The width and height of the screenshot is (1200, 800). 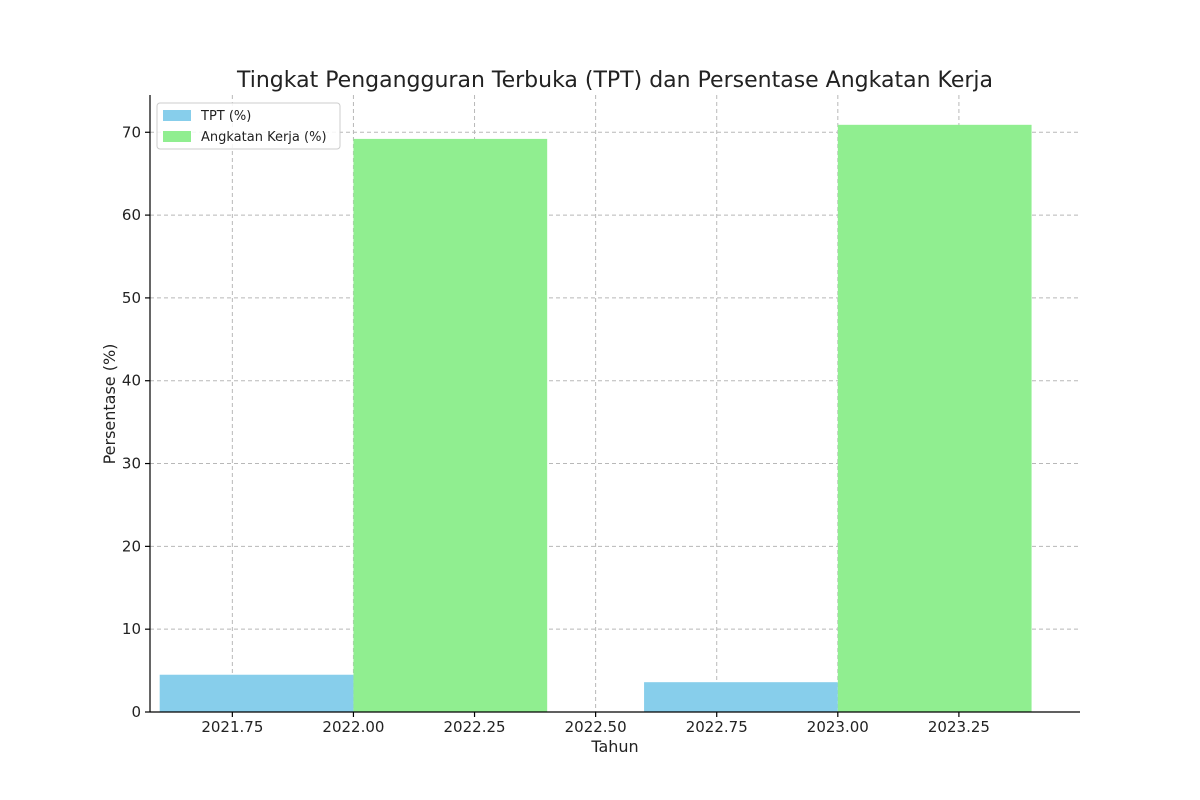 What do you see at coordinates (109, 404) in the screenshot?
I see `y-axis-label: Persentase (%)` at bounding box center [109, 404].